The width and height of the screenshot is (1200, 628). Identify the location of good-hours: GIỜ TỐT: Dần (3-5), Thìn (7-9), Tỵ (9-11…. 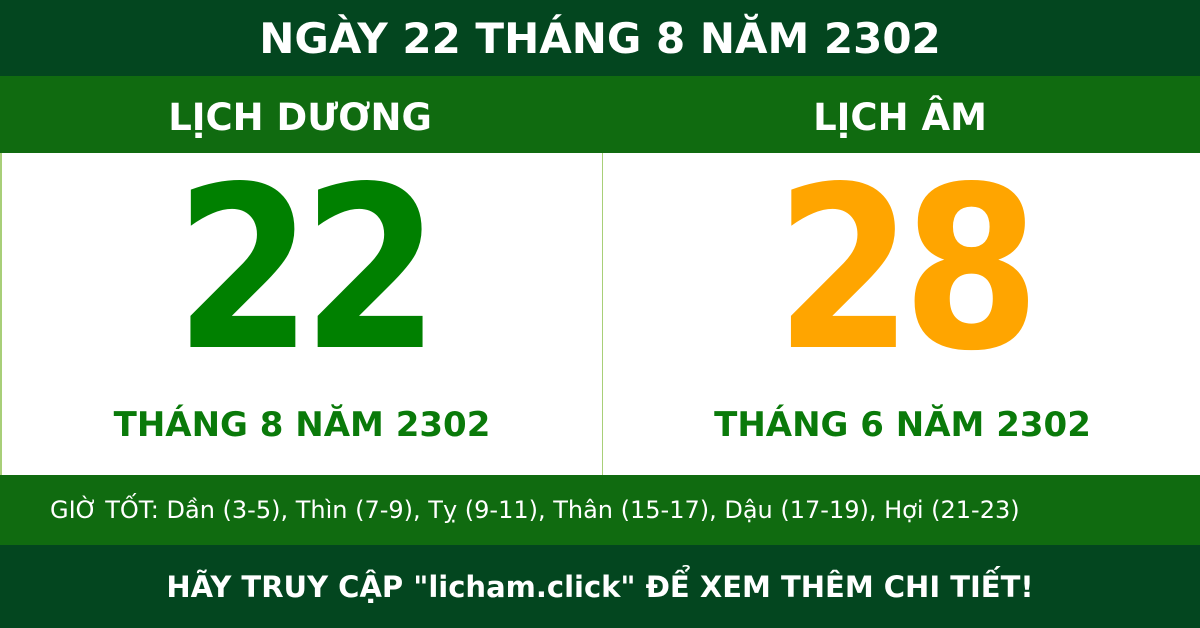
(600, 510).